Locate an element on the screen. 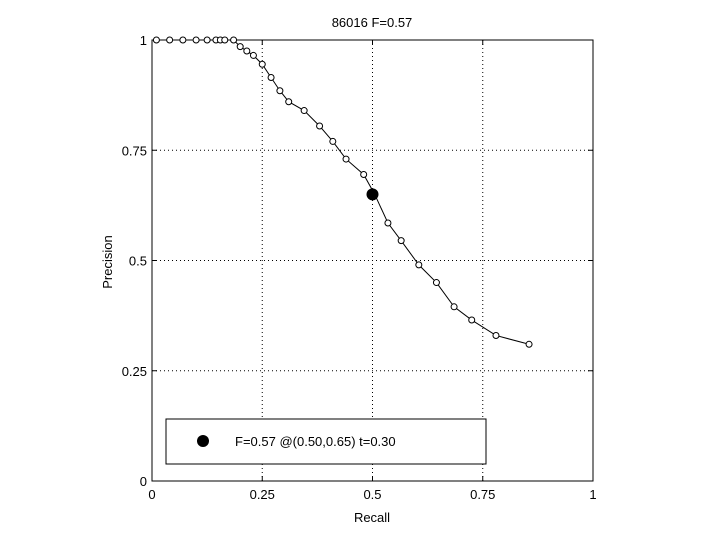 This screenshot has width=720, height=545. legend-box is located at coordinates (326, 441).